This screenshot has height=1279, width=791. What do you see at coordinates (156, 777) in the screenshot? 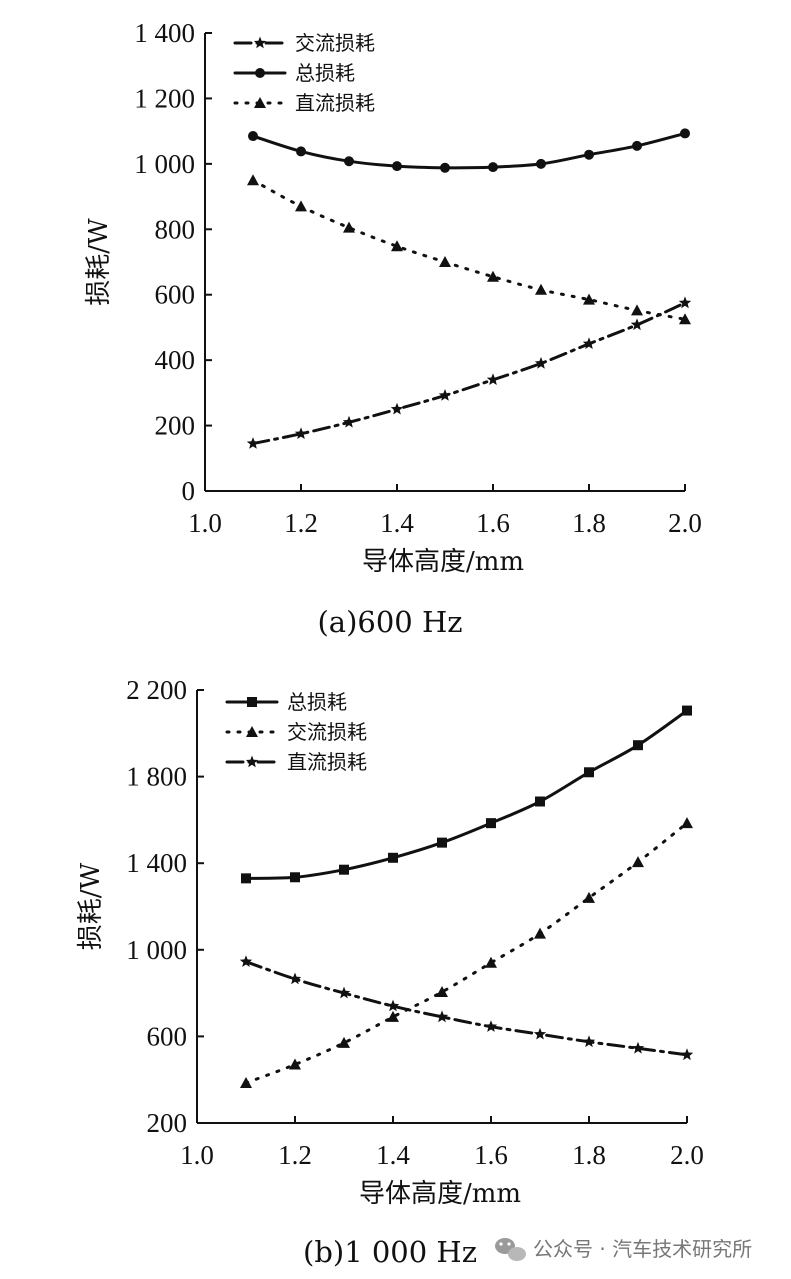
I see `y-tick-label: 1 800` at bounding box center [156, 777].